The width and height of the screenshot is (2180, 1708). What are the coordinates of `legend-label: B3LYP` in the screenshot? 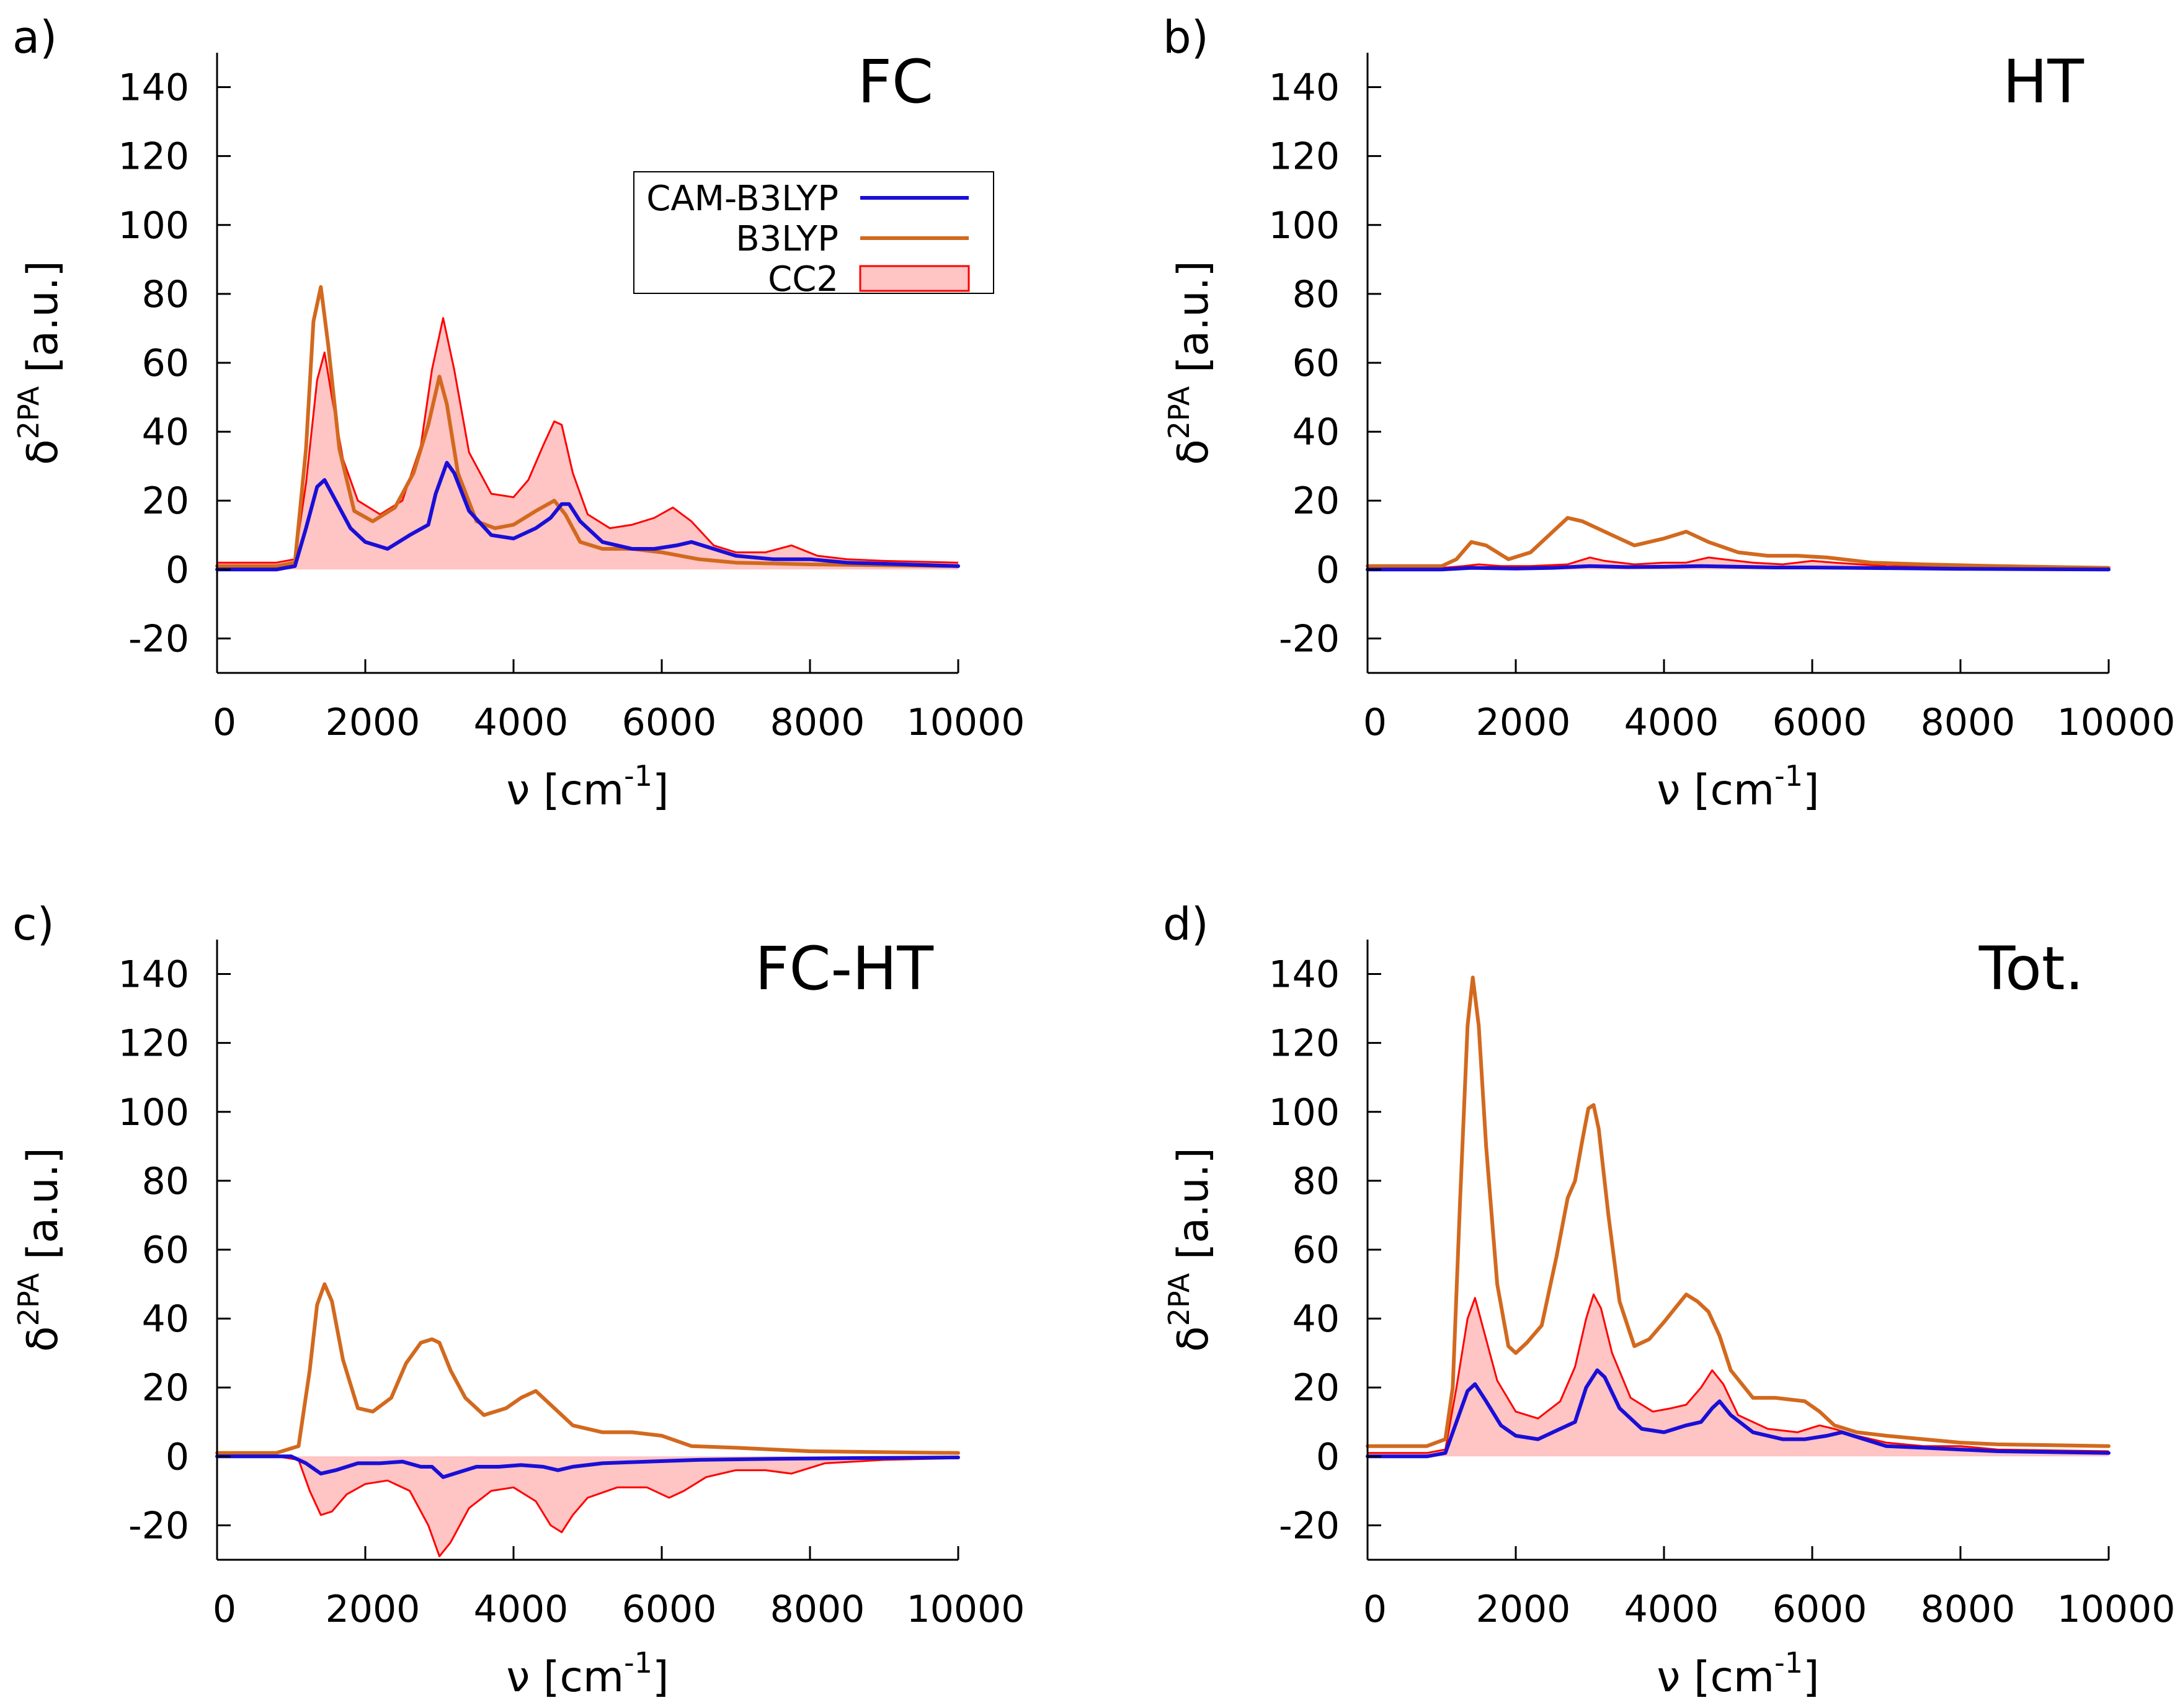 It's located at (787, 239).